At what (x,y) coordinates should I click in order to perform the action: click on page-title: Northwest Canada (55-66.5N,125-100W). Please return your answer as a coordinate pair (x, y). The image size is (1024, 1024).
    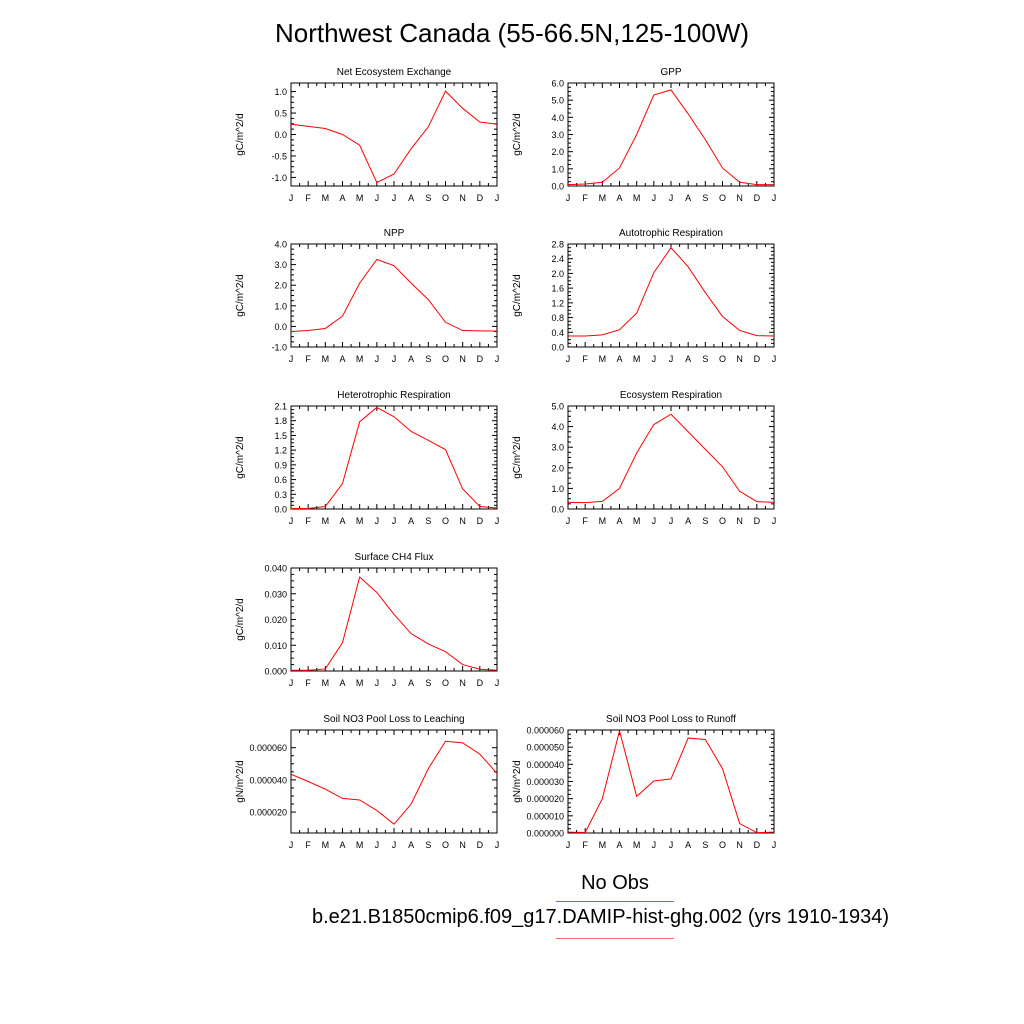
    Looking at the image, I should click on (512, 33).